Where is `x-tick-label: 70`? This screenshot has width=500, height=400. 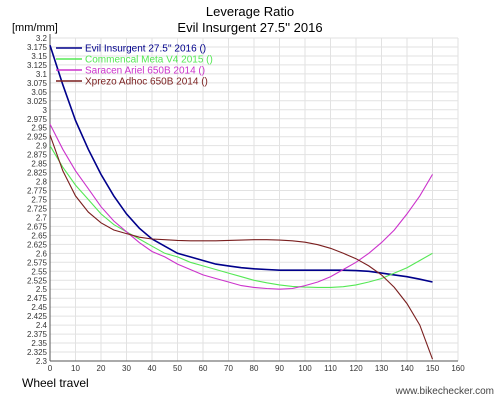
x-tick-label: 70 is located at coordinates (228, 368).